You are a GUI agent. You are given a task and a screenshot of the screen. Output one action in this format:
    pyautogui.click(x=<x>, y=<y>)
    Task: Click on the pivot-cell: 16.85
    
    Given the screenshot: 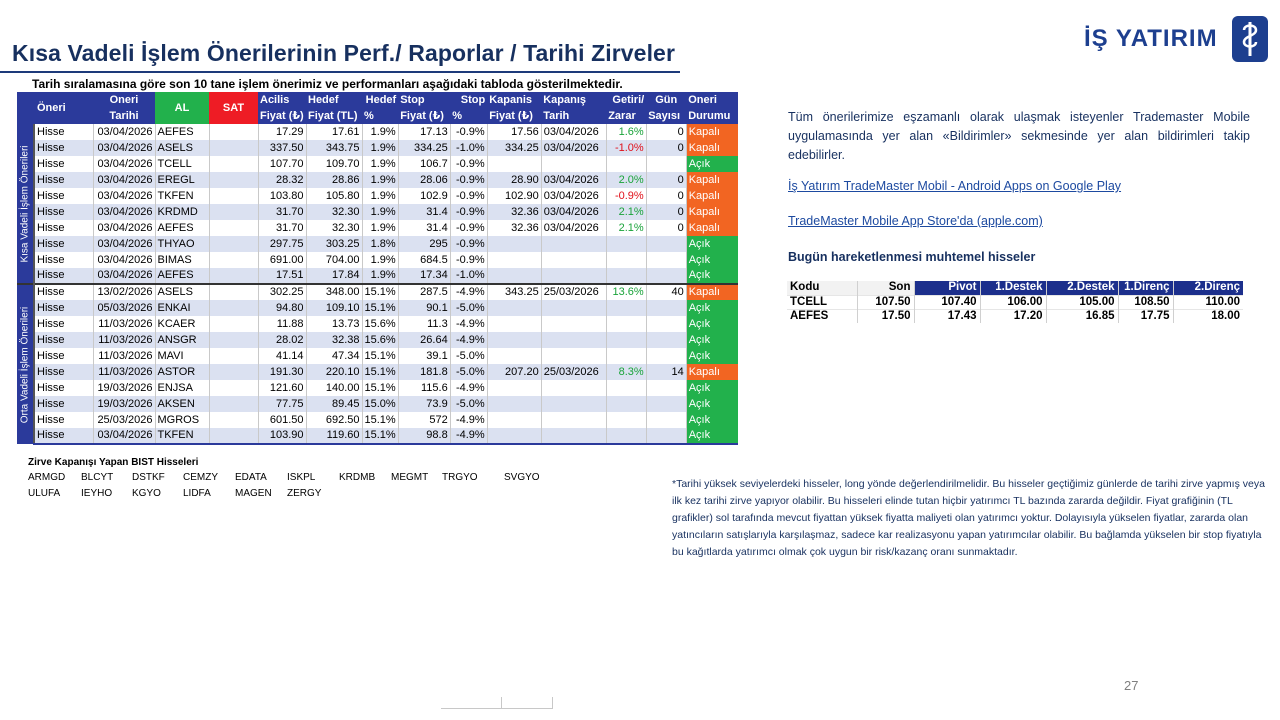 What is the action you would take?
    pyautogui.click(x=1081, y=315)
    